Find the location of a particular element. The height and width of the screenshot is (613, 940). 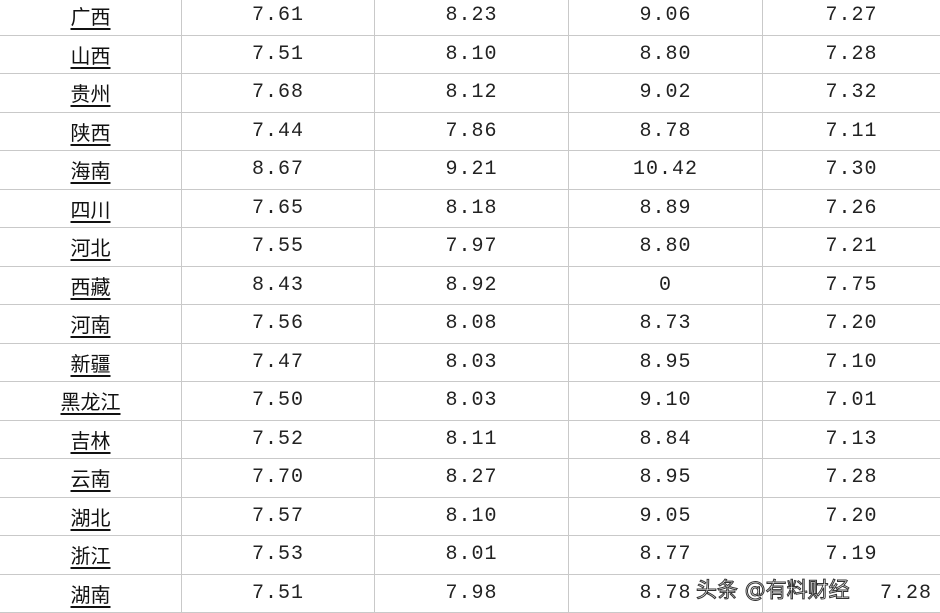

value-cell: 7.28 is located at coordinates (851, 55).